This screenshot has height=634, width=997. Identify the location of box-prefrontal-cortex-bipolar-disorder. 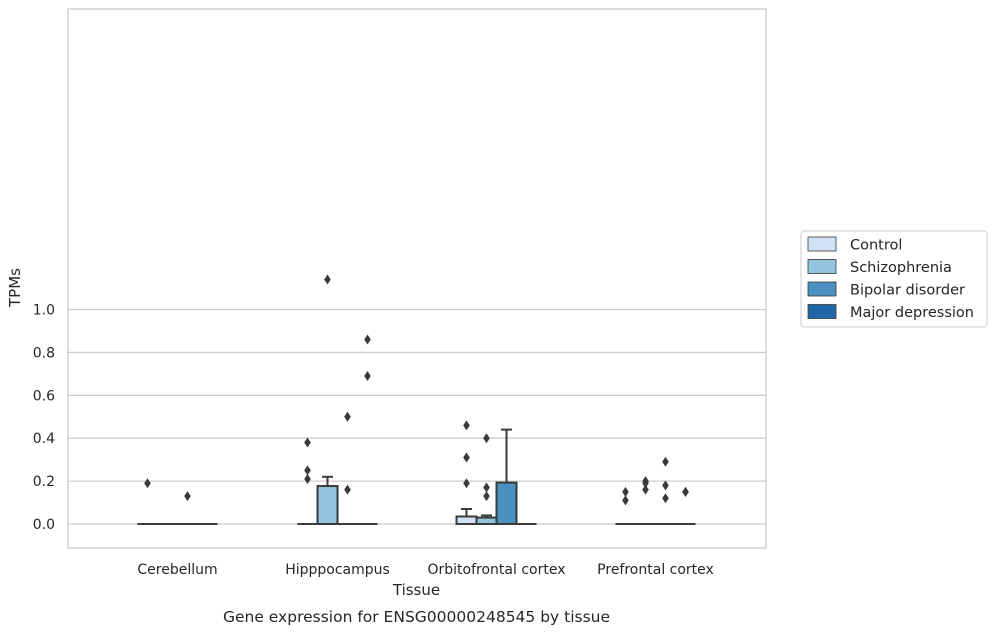
(665, 490).